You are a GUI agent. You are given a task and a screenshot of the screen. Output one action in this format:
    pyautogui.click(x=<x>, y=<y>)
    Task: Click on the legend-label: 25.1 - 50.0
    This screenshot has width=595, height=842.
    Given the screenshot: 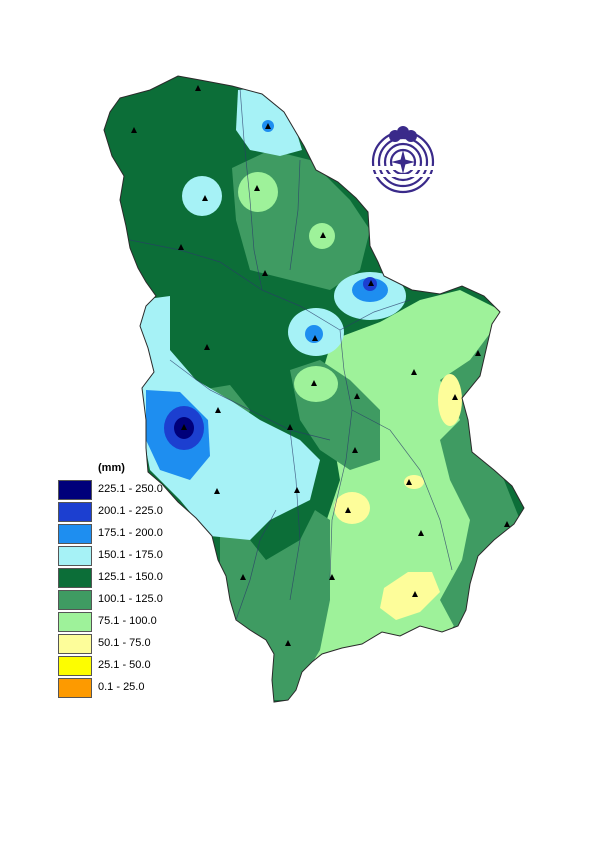 What is the action you would take?
    pyautogui.click(x=124, y=665)
    